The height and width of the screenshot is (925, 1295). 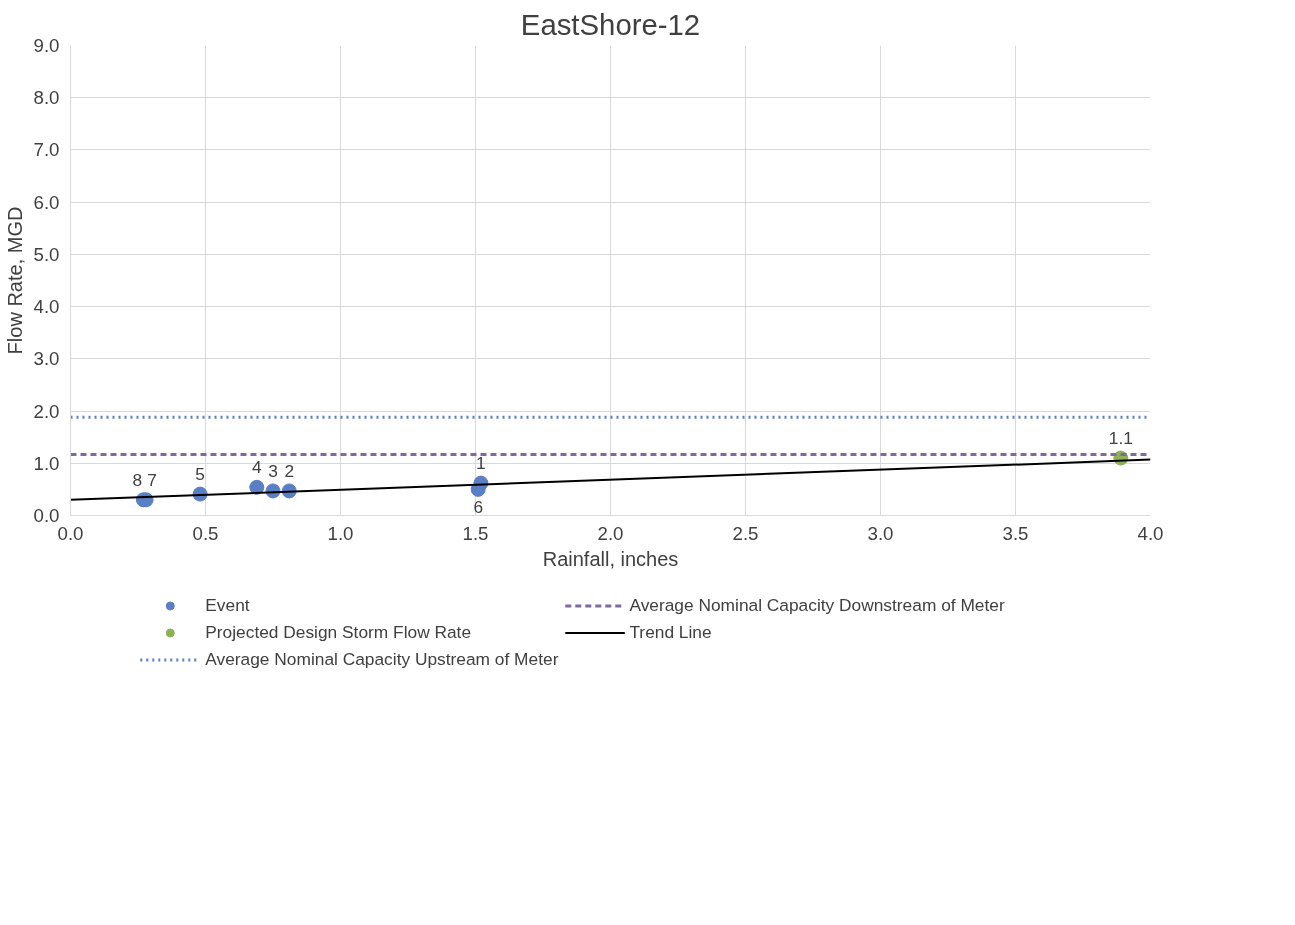 I want to click on y-tick-label: 2.0, so click(x=46, y=411).